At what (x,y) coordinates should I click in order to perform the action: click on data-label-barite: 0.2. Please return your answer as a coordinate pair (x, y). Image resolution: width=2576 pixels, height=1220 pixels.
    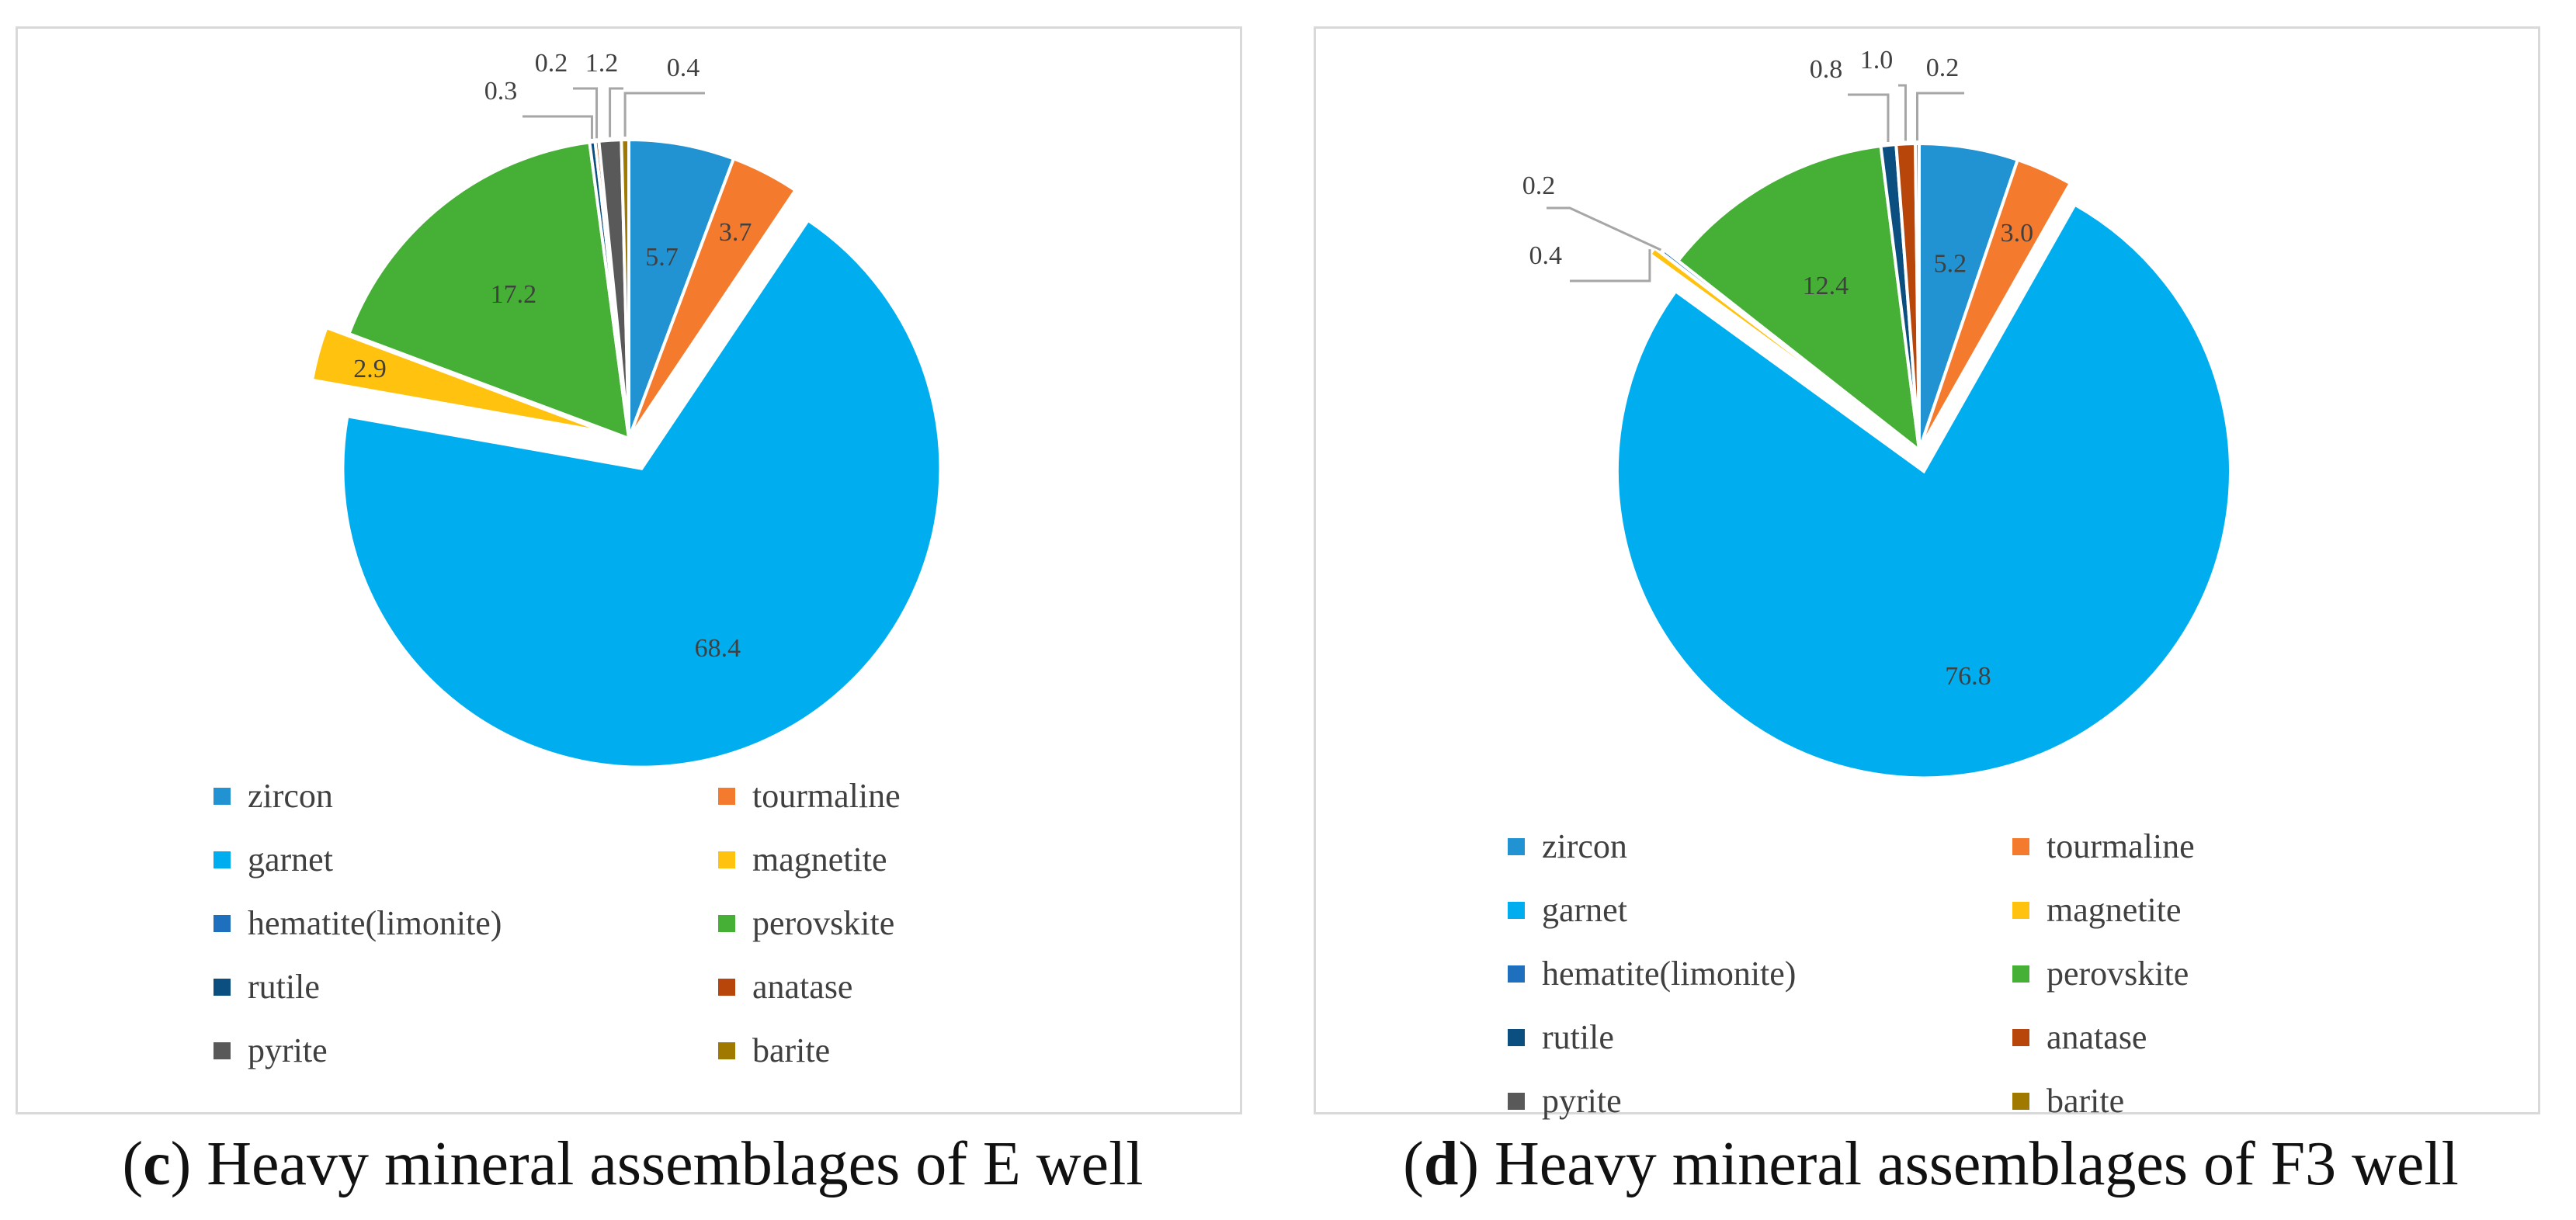
    Looking at the image, I should click on (1943, 68).